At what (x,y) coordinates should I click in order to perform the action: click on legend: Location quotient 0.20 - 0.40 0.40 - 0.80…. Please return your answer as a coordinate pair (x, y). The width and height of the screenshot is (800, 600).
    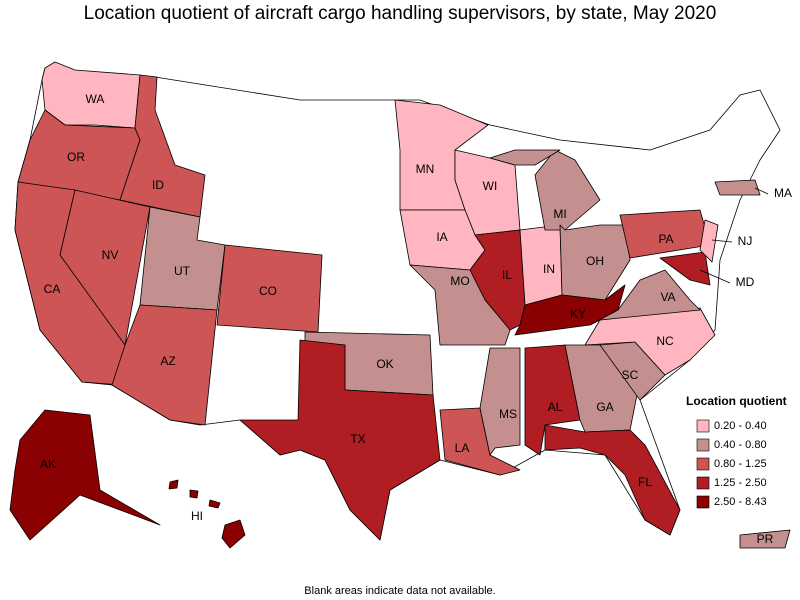
    Looking at the image, I should click on (736, 451).